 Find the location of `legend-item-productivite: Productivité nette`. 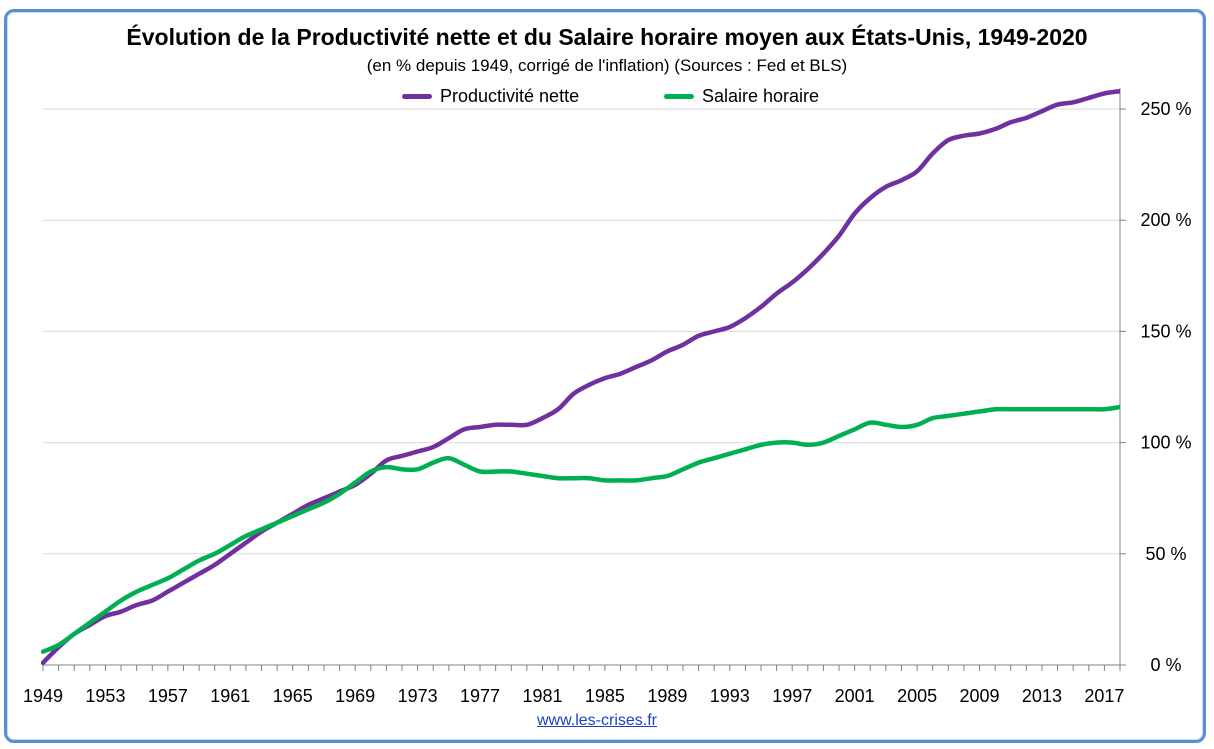

legend-item-productivite: Productivité nette is located at coordinates (490, 96).